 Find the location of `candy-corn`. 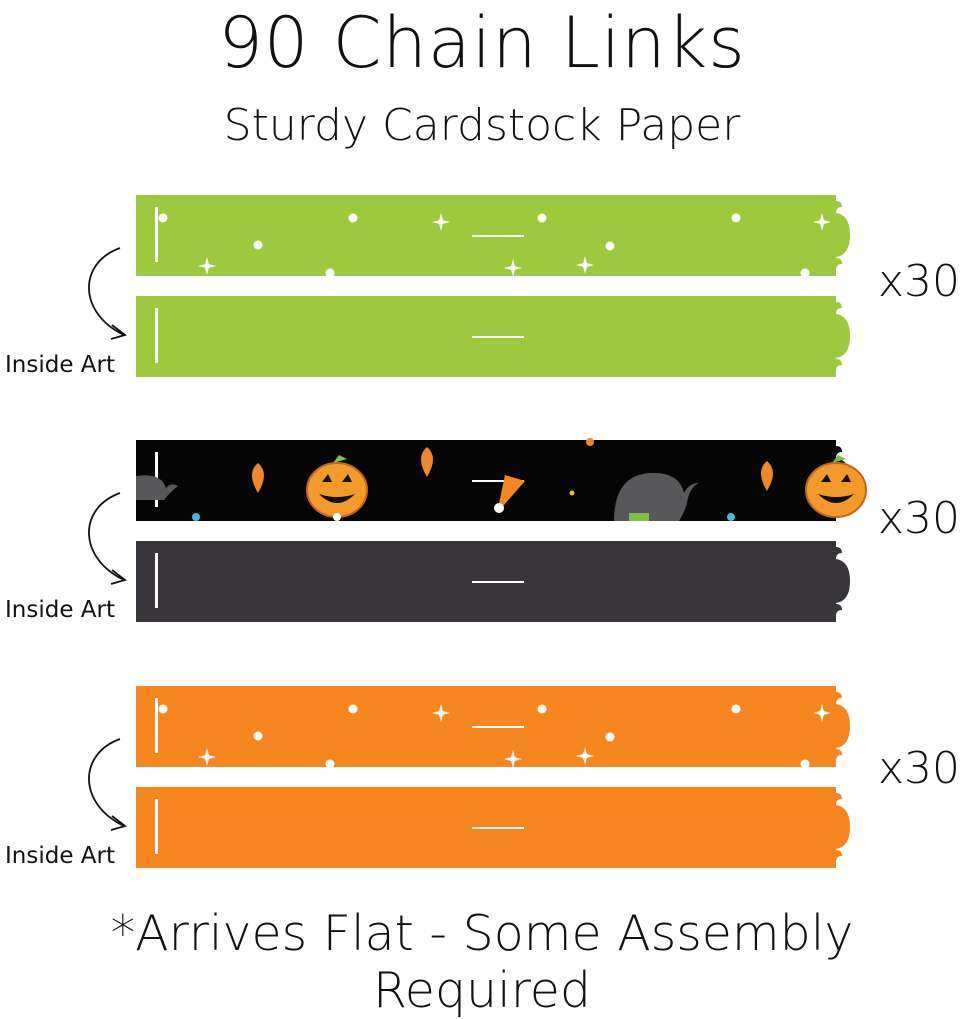

candy-corn is located at coordinates (511, 494).